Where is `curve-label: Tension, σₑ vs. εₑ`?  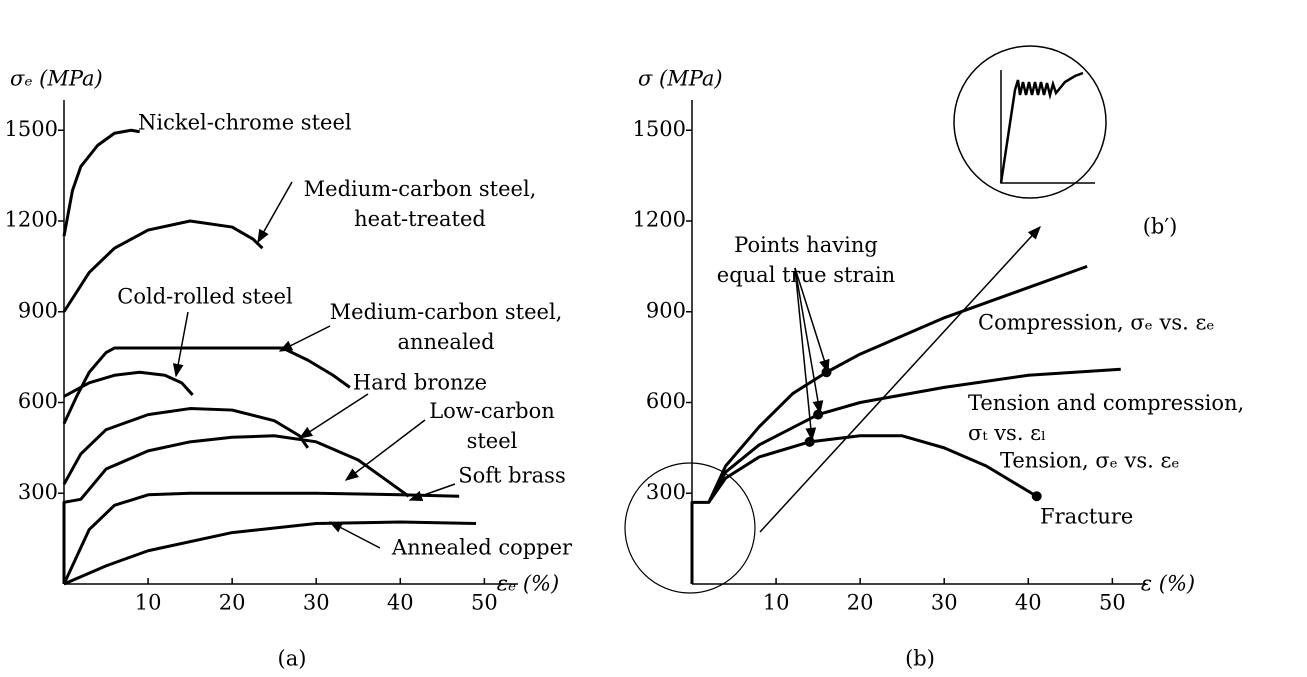 curve-label: Tension, σₑ vs. εₑ is located at coordinates (1089, 461).